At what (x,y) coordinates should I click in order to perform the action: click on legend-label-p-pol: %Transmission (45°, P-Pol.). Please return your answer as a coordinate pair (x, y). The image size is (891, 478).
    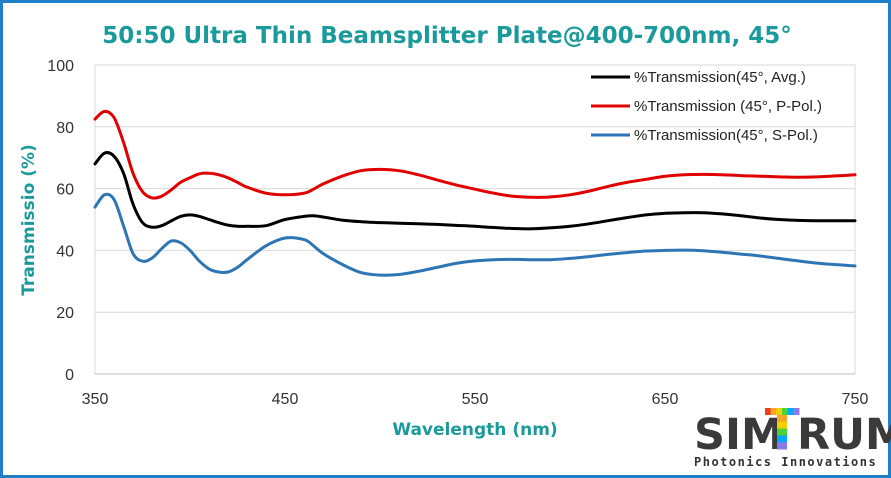
    Looking at the image, I should click on (728, 106).